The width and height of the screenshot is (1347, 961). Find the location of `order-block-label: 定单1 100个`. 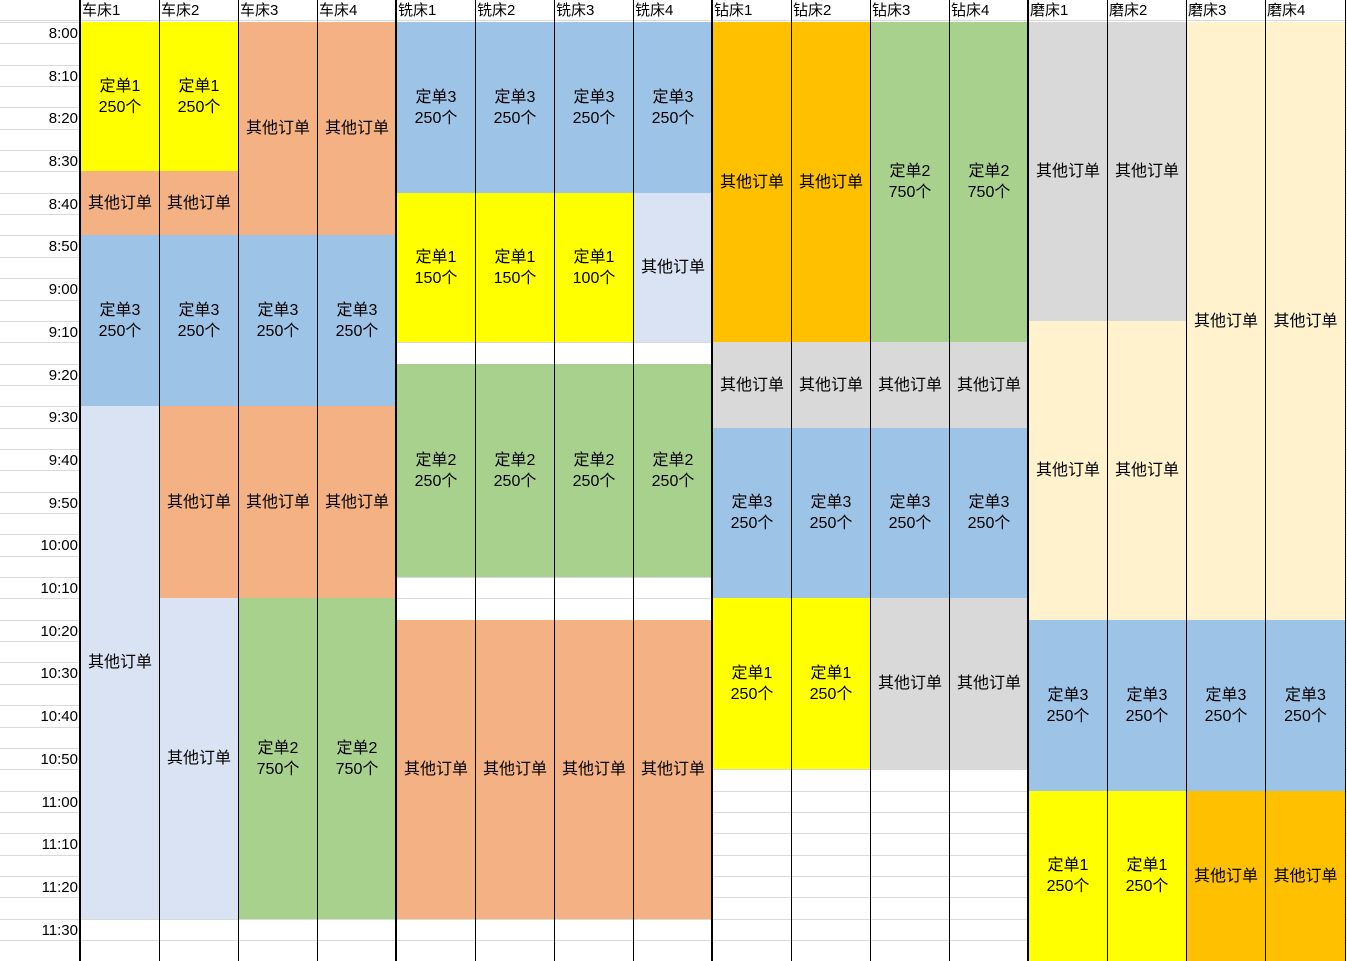

order-block-label: 定单1 100个 is located at coordinates (594, 267).